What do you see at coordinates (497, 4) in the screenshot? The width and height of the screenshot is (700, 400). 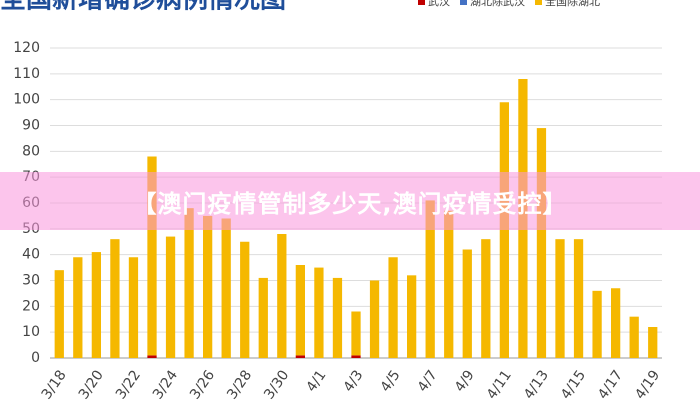 I see `legend-label: 湖北除武汉` at bounding box center [497, 4].